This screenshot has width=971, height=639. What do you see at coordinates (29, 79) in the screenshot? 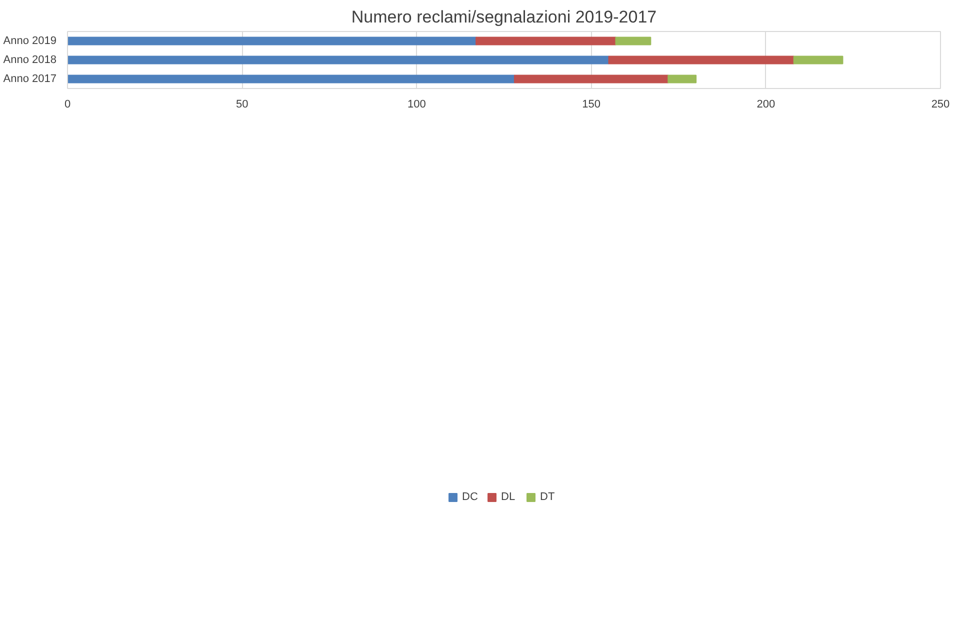
I see `y-tick-label: Anno 2017` at bounding box center [29, 79].